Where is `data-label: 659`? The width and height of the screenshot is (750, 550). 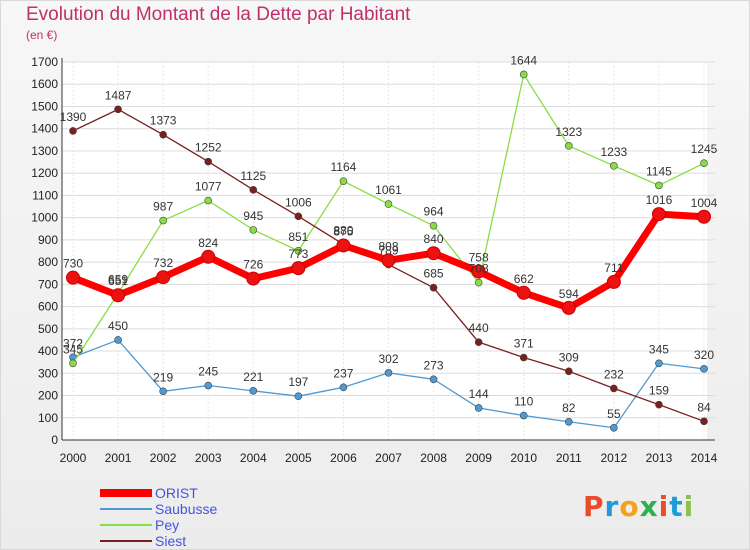
data-label: 659 is located at coordinates (118, 279).